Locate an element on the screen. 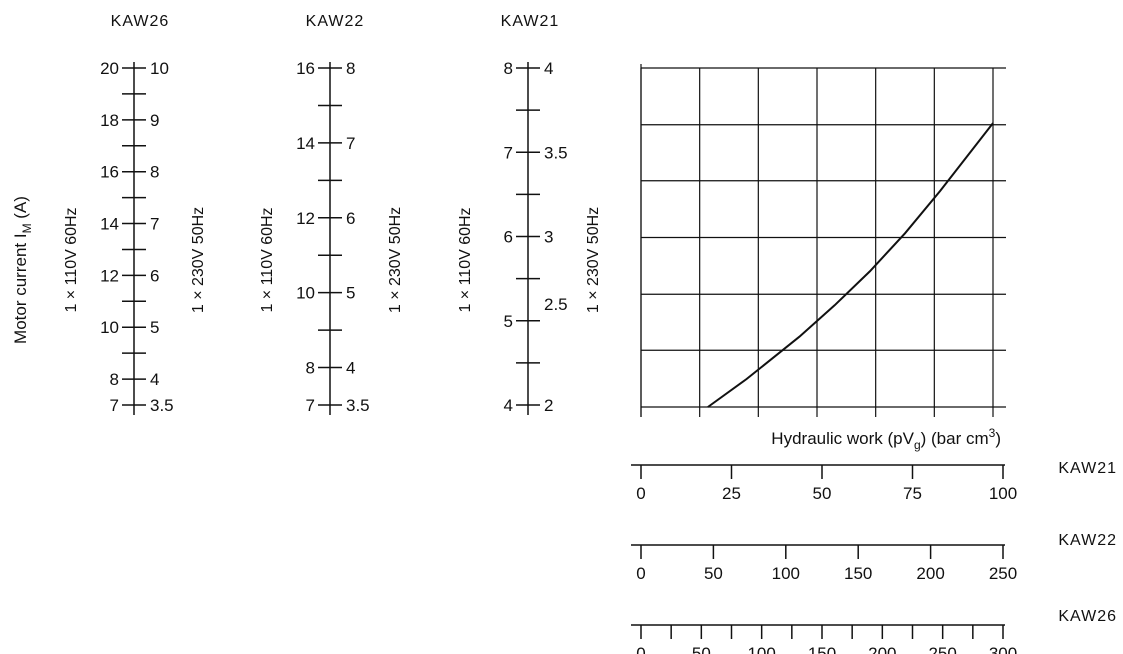 This screenshot has width=1123, height=654. x-axis-label-text: Hydraulic work (pV is located at coordinates (842, 438).